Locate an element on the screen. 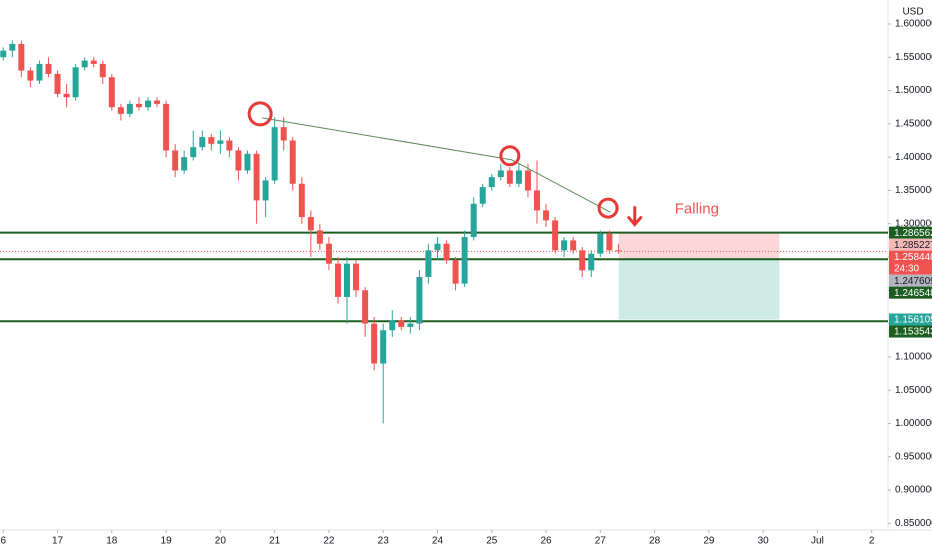  y-tick-label: 1.100000 is located at coordinates (913, 357).